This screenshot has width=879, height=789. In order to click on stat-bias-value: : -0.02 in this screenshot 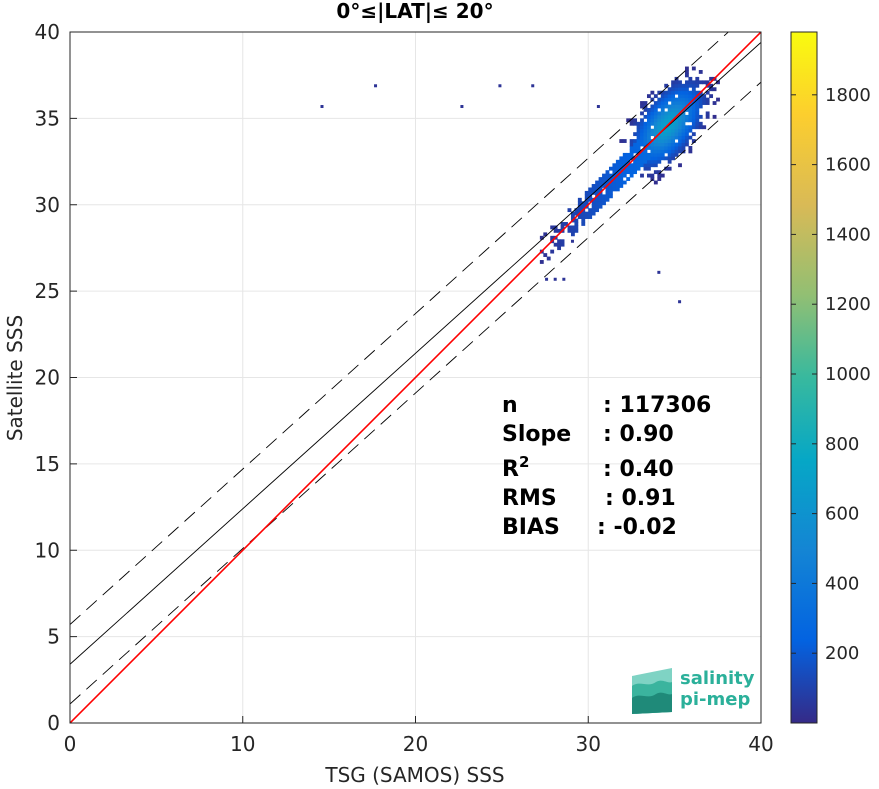, I will do `click(637, 527)`.